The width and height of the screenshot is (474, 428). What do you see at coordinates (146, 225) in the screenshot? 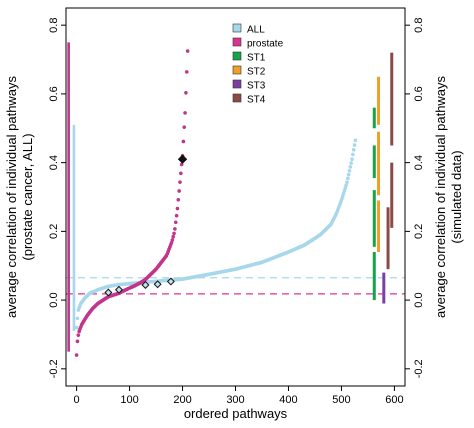
I see `highlighted-points` at bounding box center [146, 225].